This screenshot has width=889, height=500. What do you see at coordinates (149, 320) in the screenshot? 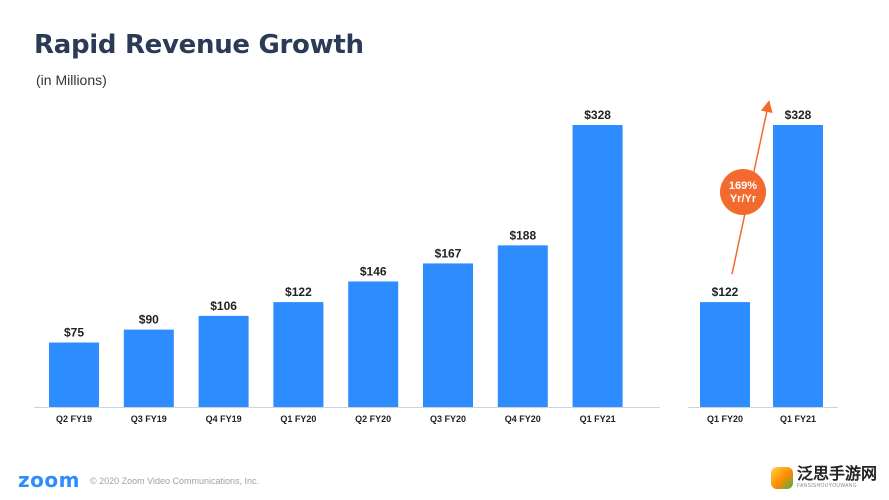
I see `data-label: $90` at bounding box center [149, 320].